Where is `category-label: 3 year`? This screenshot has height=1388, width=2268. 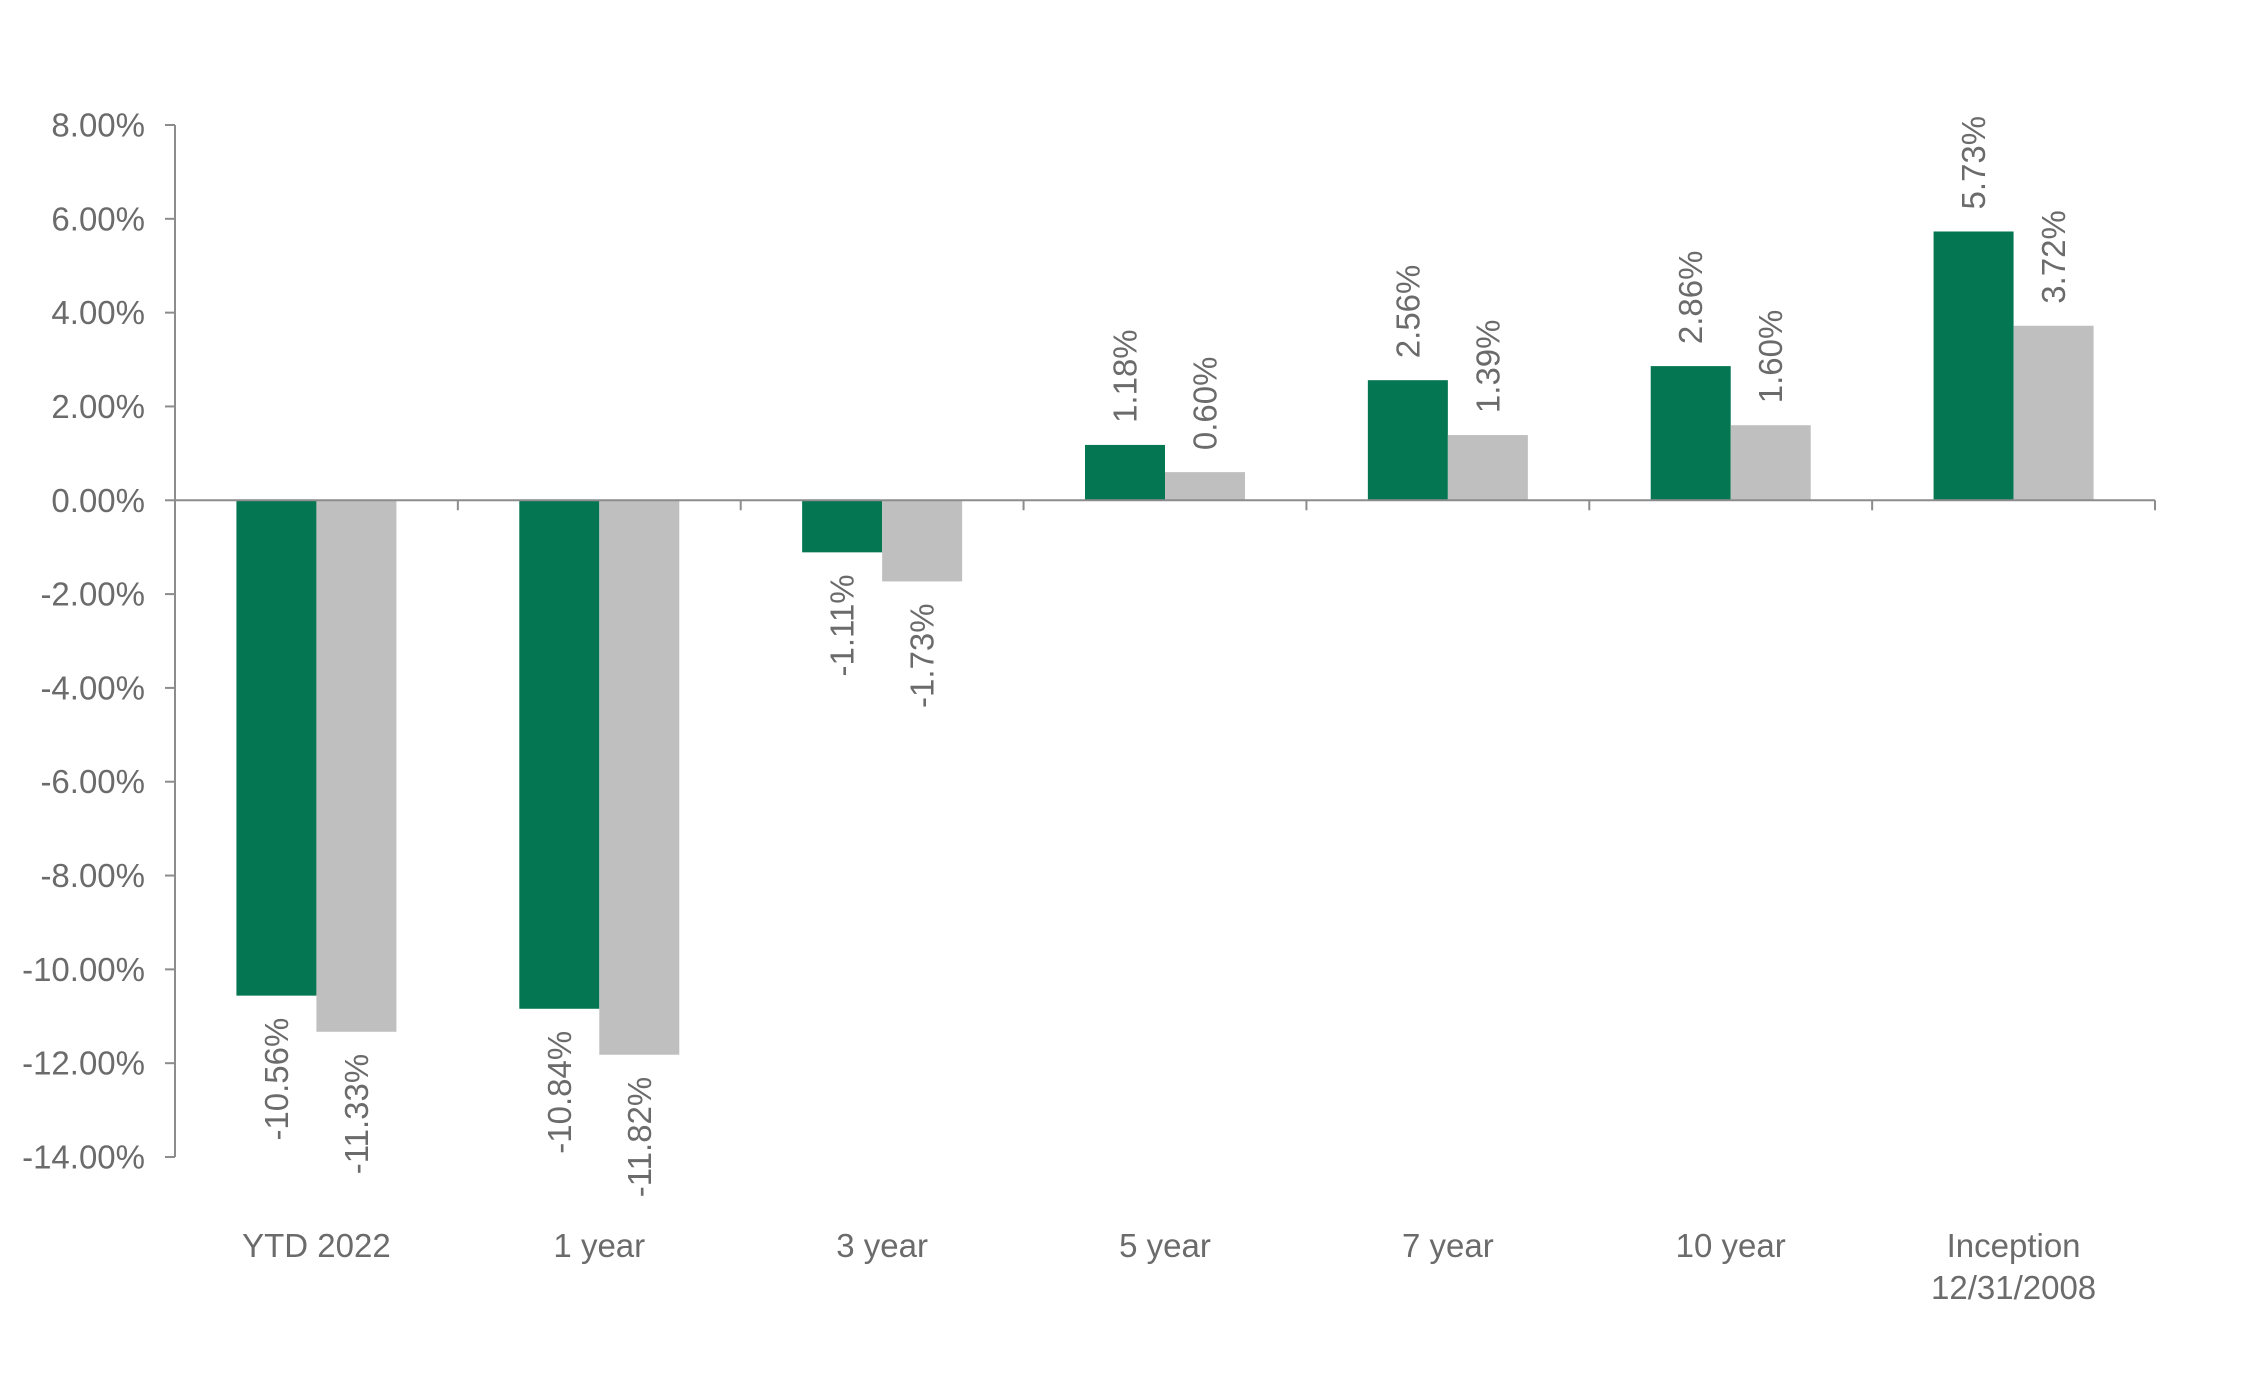 category-label: 3 year is located at coordinates (882, 1245).